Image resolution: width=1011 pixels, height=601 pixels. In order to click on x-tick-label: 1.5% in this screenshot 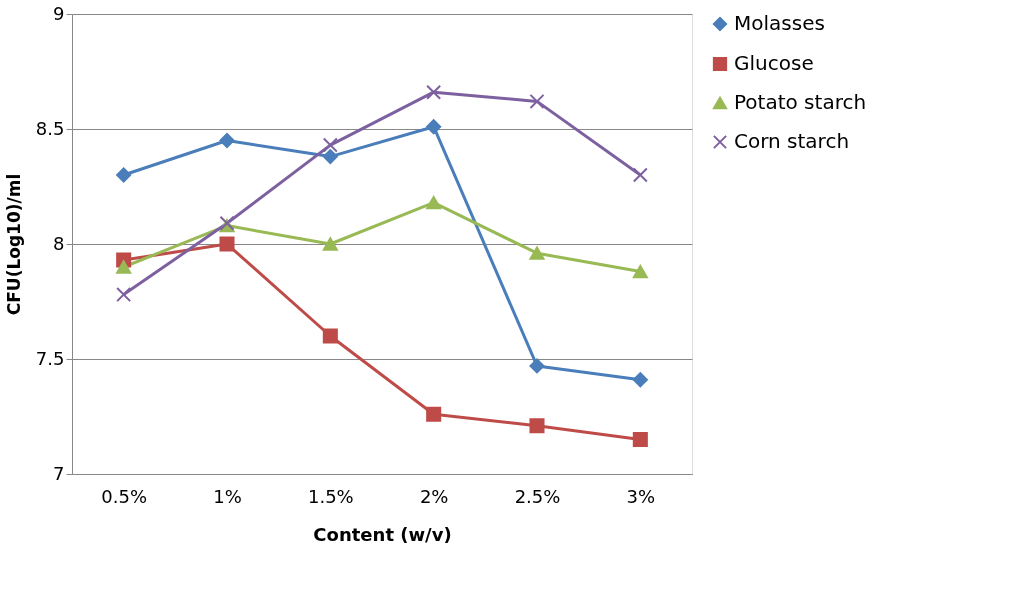, I will do `click(330, 496)`.